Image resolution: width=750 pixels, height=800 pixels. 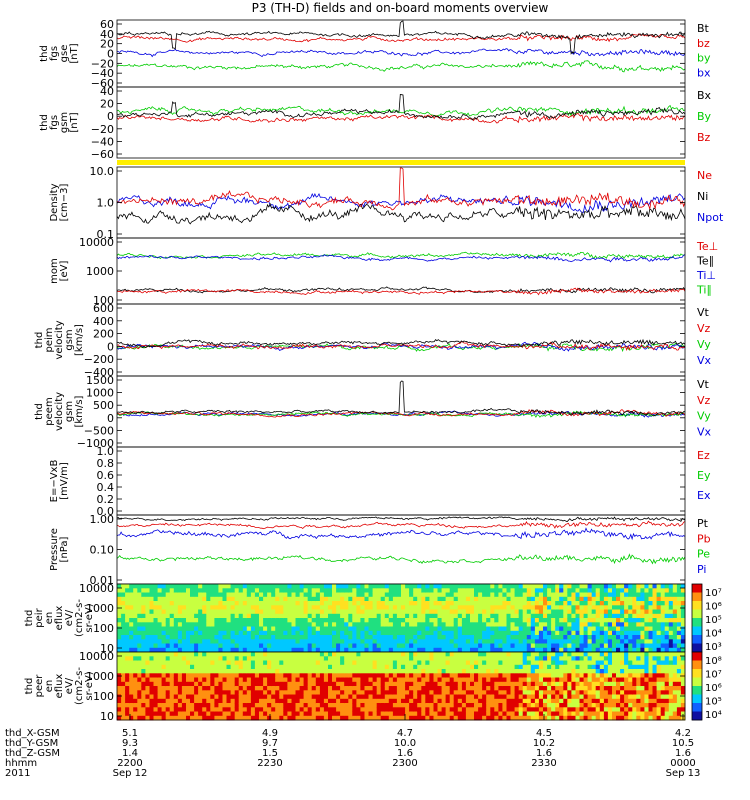 What do you see at coordinates (102, 154) in the screenshot?
I see `y-tick-label: −60` at bounding box center [102, 154].